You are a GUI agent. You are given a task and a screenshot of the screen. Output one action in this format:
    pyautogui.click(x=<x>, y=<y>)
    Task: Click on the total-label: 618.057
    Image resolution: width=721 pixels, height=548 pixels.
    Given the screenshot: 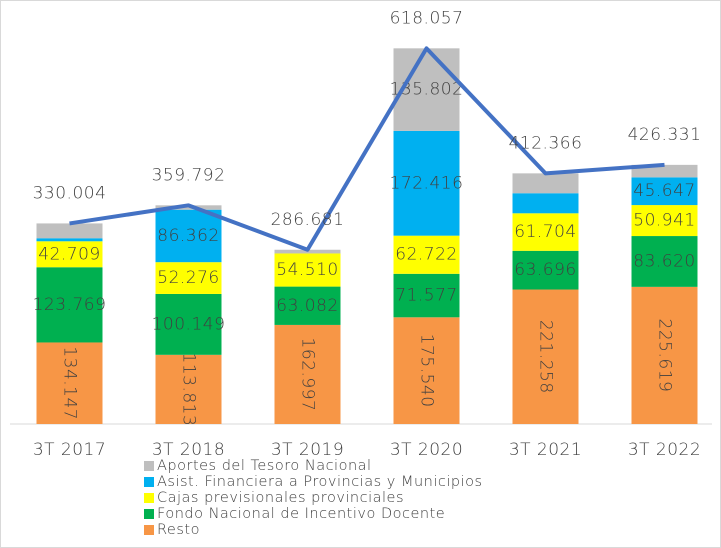 What is the action you would take?
    pyautogui.click(x=427, y=18)
    